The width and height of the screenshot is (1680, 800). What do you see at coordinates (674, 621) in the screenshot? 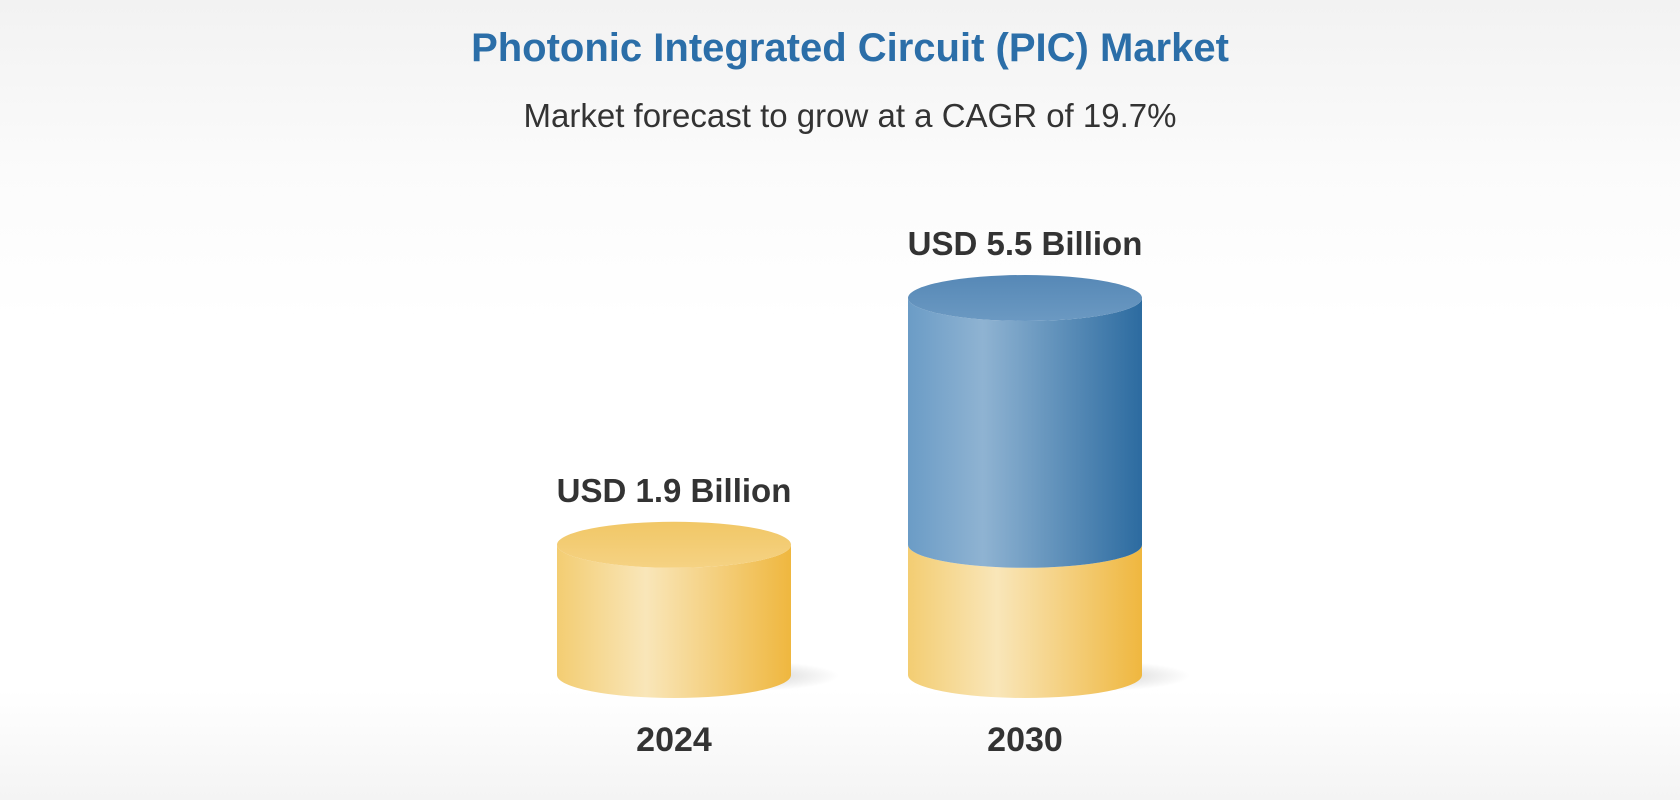
I see `cylinder-body` at bounding box center [674, 621].